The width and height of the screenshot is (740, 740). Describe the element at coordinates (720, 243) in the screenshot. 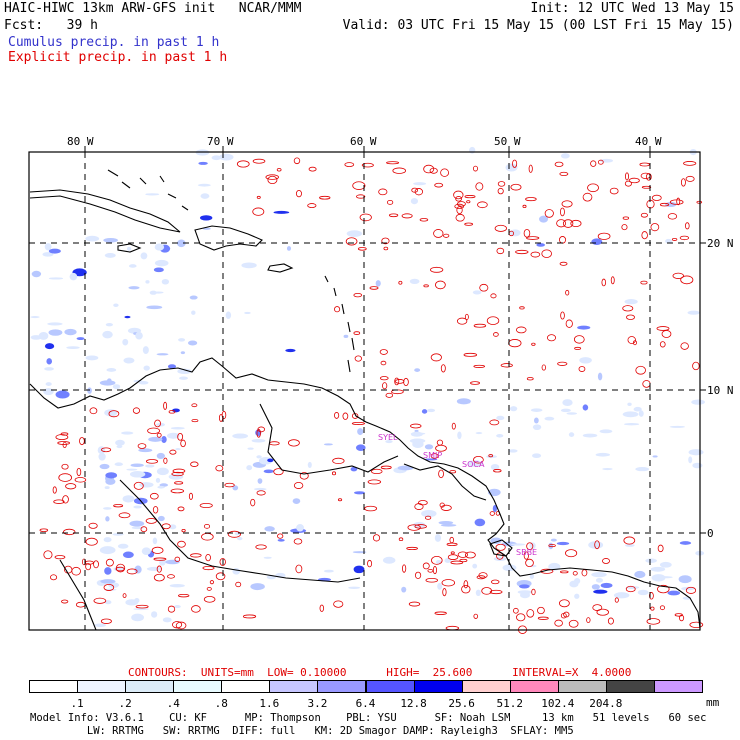

I see `lat-label-20n: 20 N` at that location.